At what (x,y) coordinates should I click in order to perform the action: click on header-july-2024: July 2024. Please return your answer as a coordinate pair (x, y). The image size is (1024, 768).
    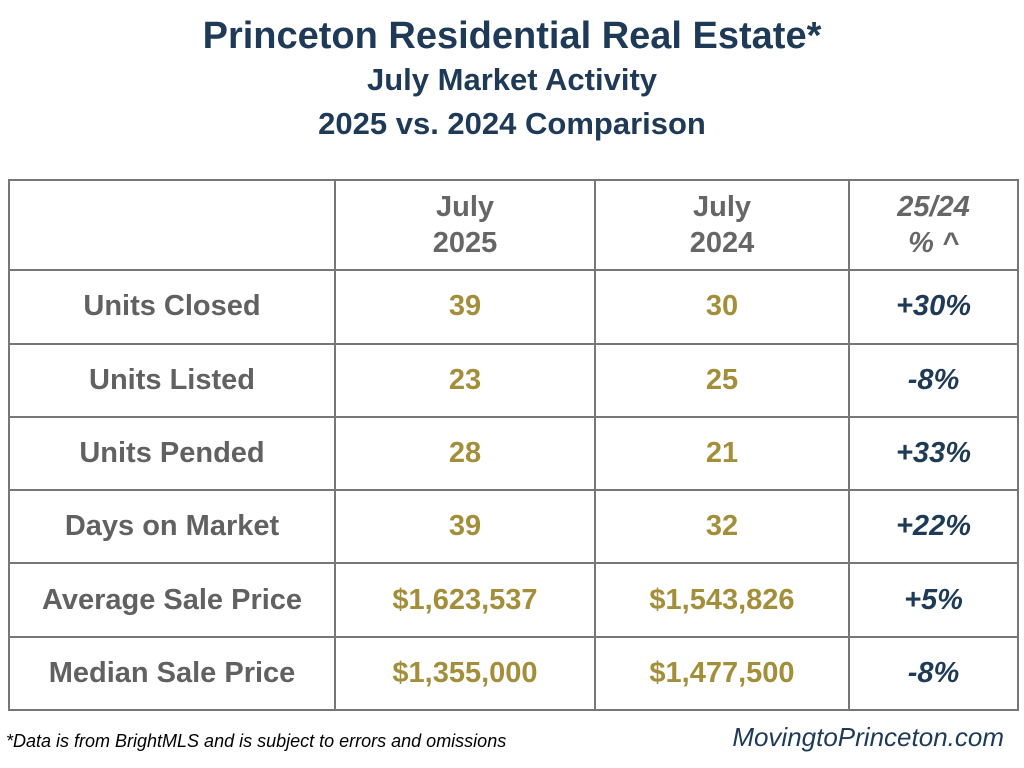
    Looking at the image, I should click on (722, 225).